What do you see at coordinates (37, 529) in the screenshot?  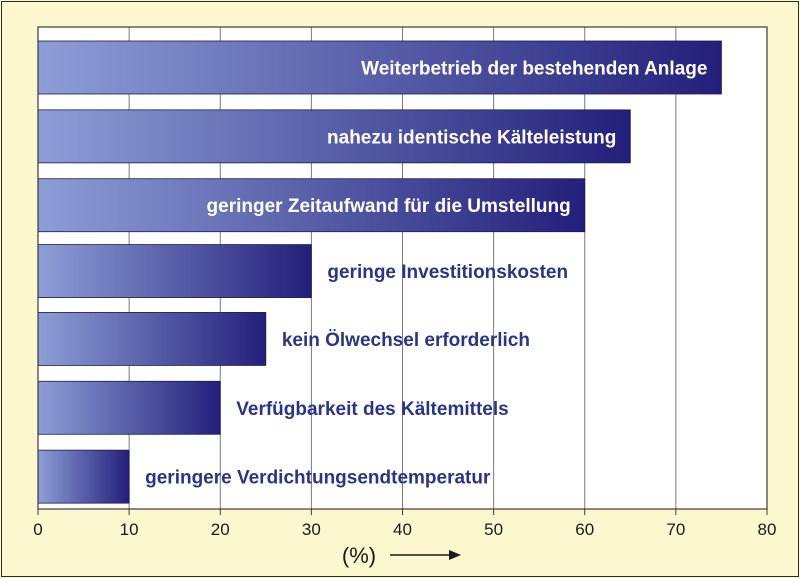 I see `x-tick-label: 0` at bounding box center [37, 529].